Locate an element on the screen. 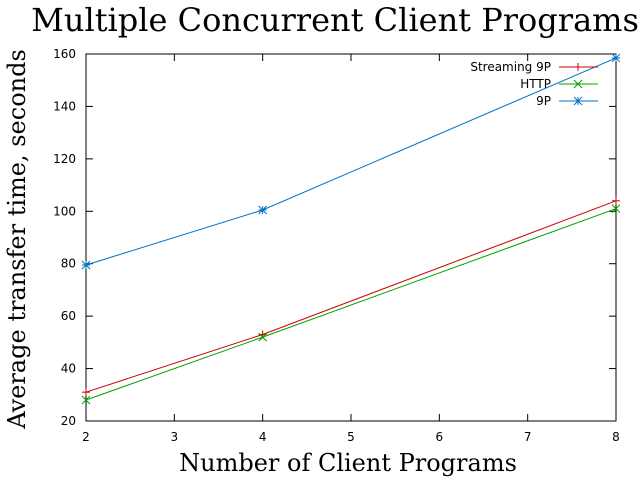 The width and height of the screenshot is (640, 480). x-axis-label: Number of Client Programs is located at coordinates (348, 463).